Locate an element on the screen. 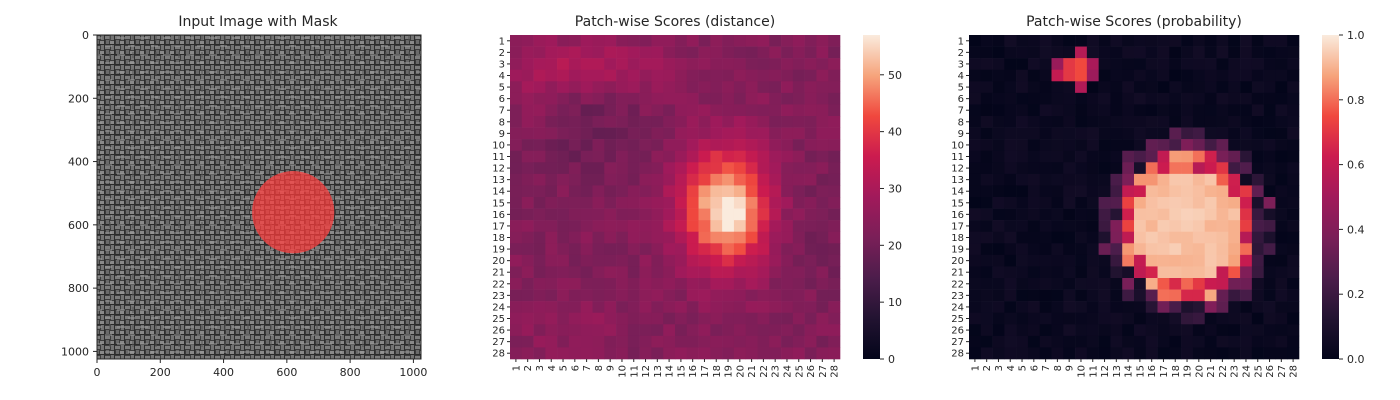  row-tick-label: 6 is located at coordinates (502, 99).